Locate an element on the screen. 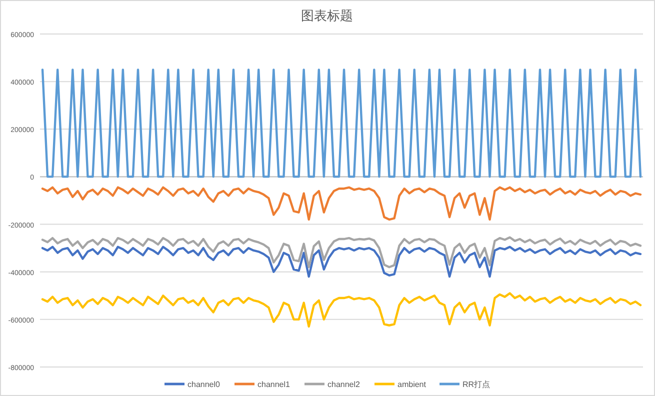  legend-label: RR打点 is located at coordinates (476, 384).